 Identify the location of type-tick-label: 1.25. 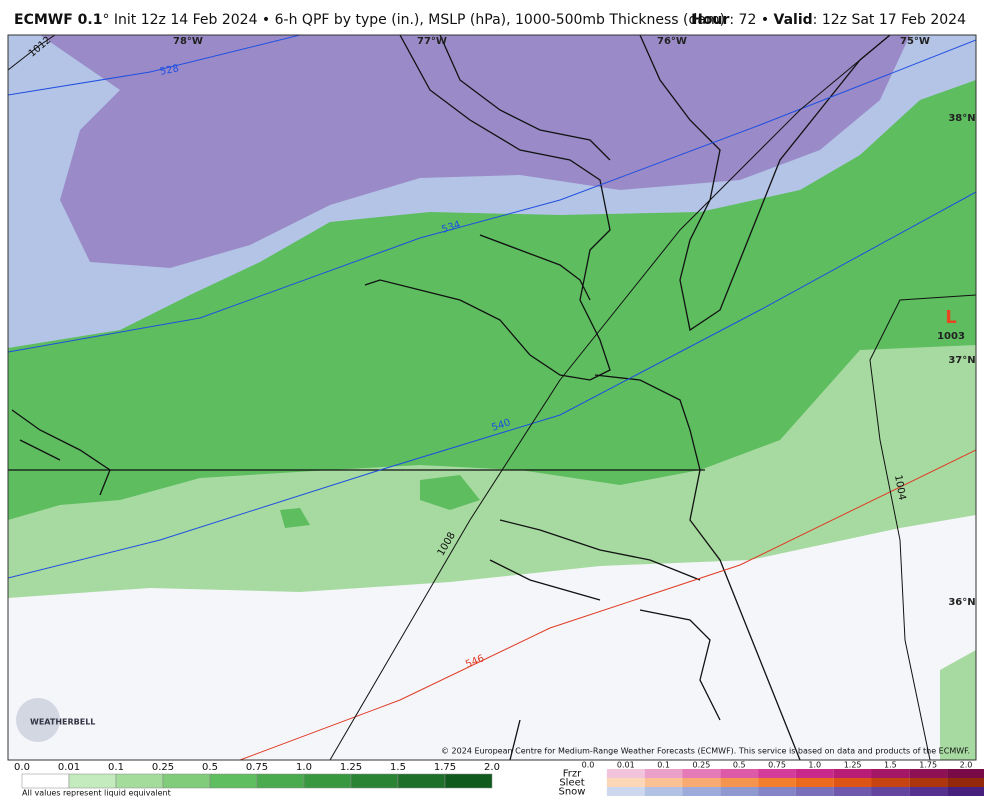
(853, 765).